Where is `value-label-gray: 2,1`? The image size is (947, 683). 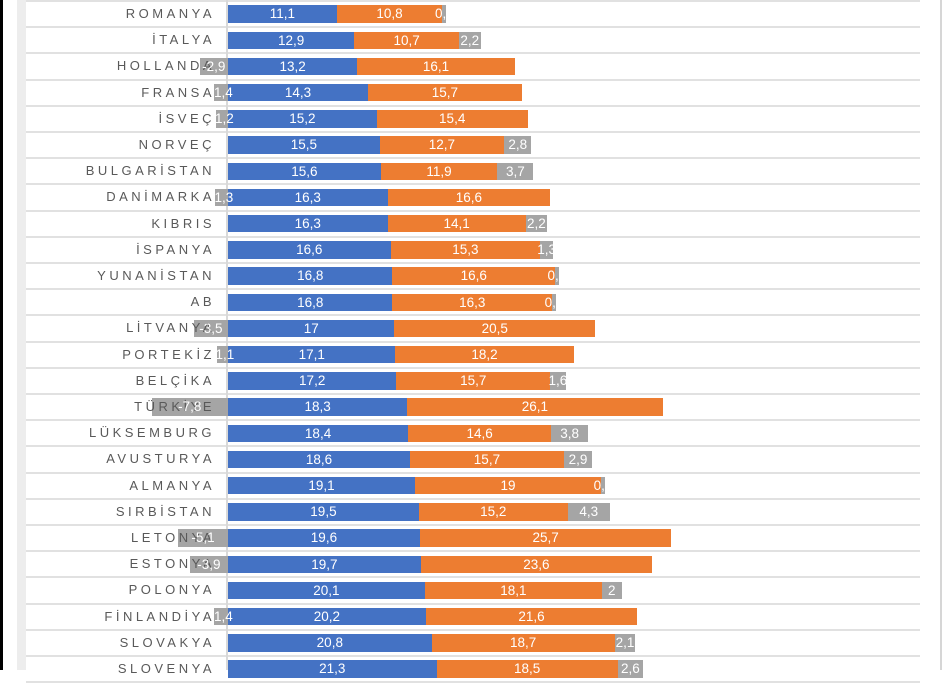
value-label-gray: 2,1 is located at coordinates (625, 643).